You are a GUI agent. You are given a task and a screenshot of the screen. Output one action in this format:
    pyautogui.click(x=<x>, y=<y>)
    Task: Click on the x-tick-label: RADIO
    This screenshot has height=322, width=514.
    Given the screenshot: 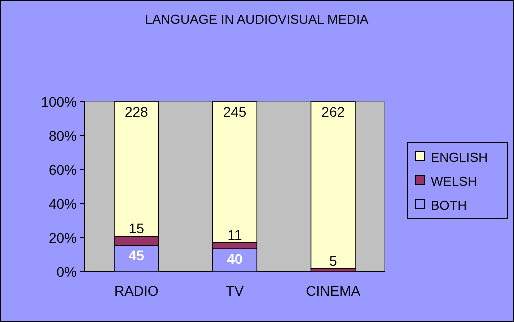 What is the action you would take?
    pyautogui.click(x=136, y=291)
    